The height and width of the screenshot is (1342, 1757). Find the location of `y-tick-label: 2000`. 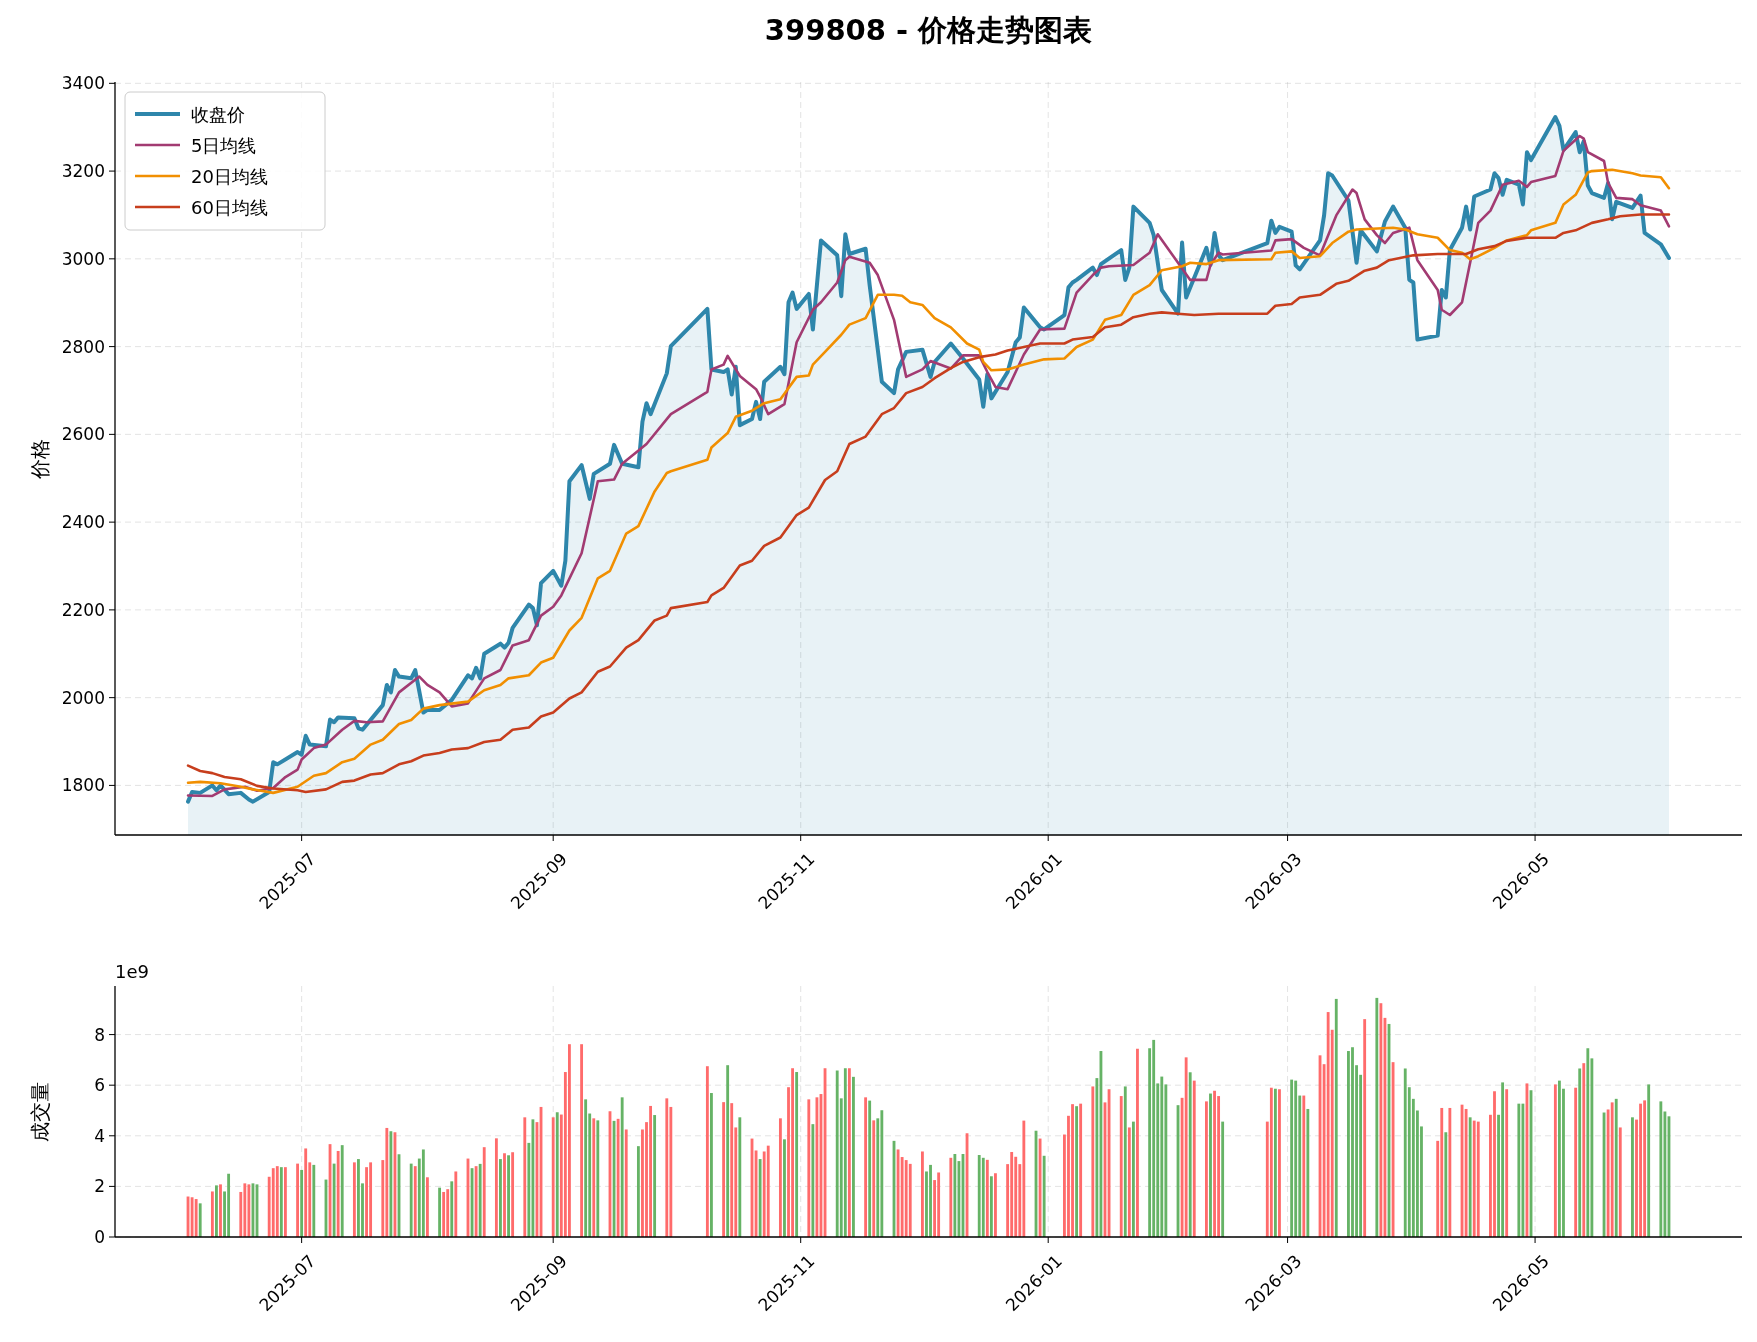

y-tick-label: 2000 is located at coordinates (83, 697).